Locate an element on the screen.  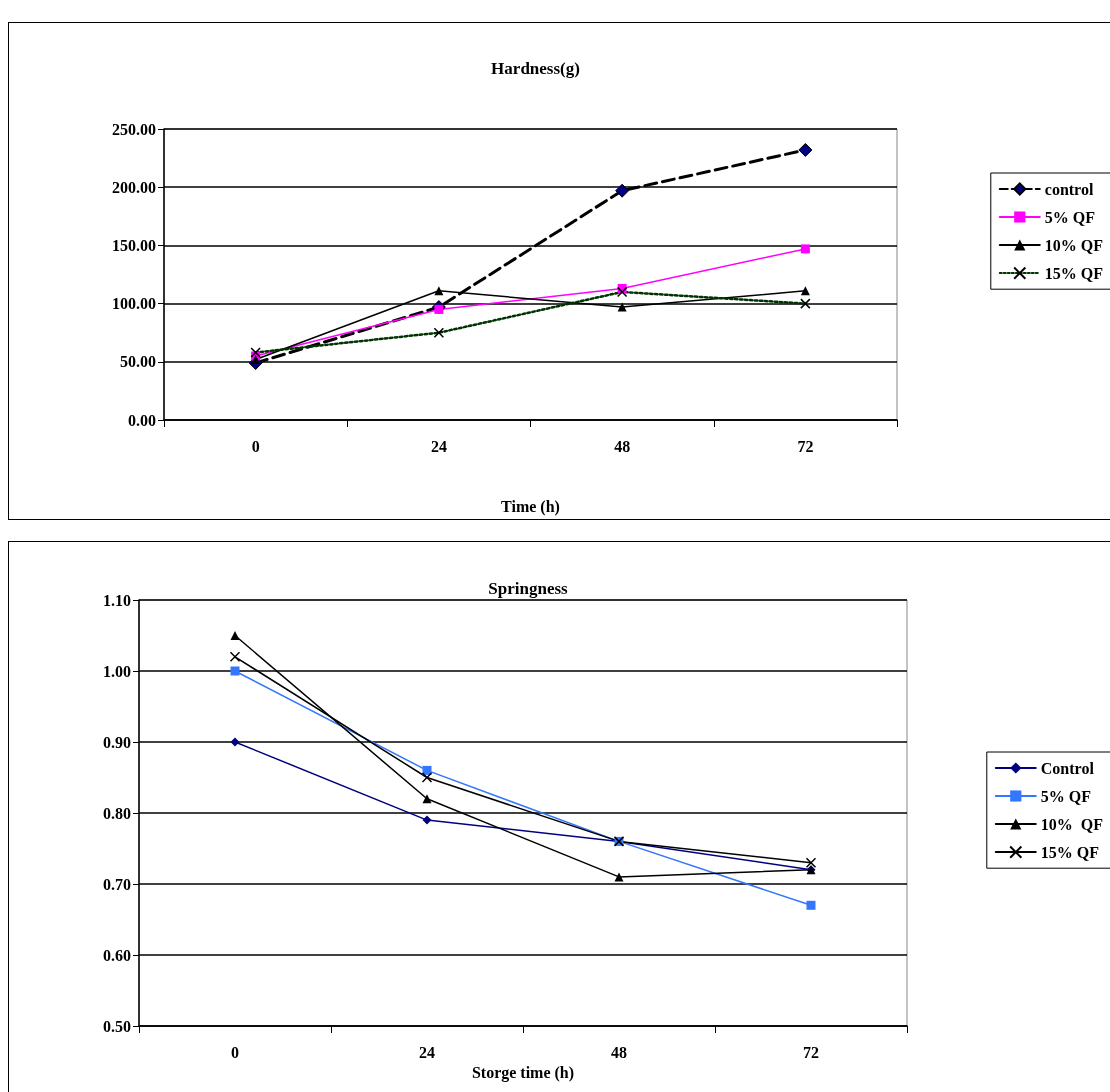
y-tick-label: 0.80 is located at coordinates (117, 813).